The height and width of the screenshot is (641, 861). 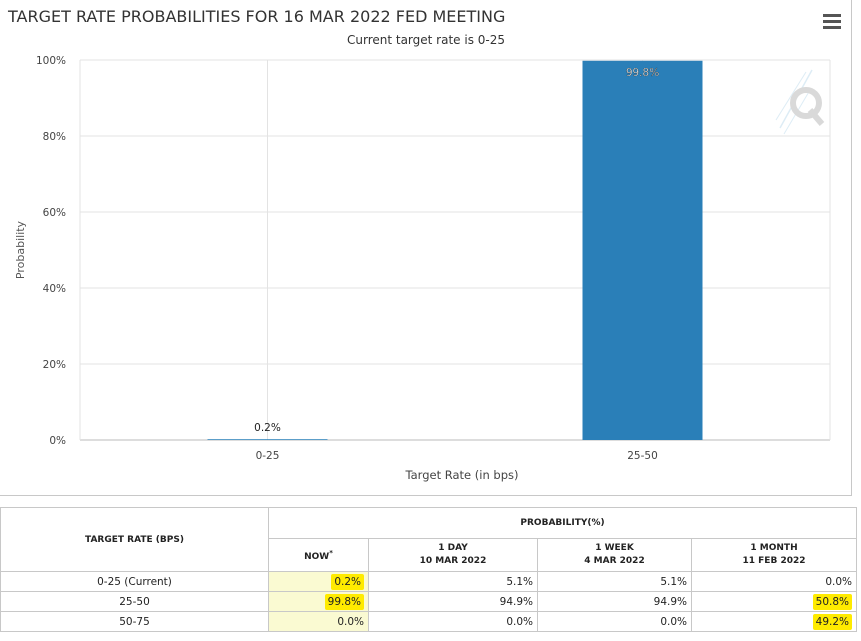 I want to click on rate-cell: 25-50, so click(x=134, y=601).